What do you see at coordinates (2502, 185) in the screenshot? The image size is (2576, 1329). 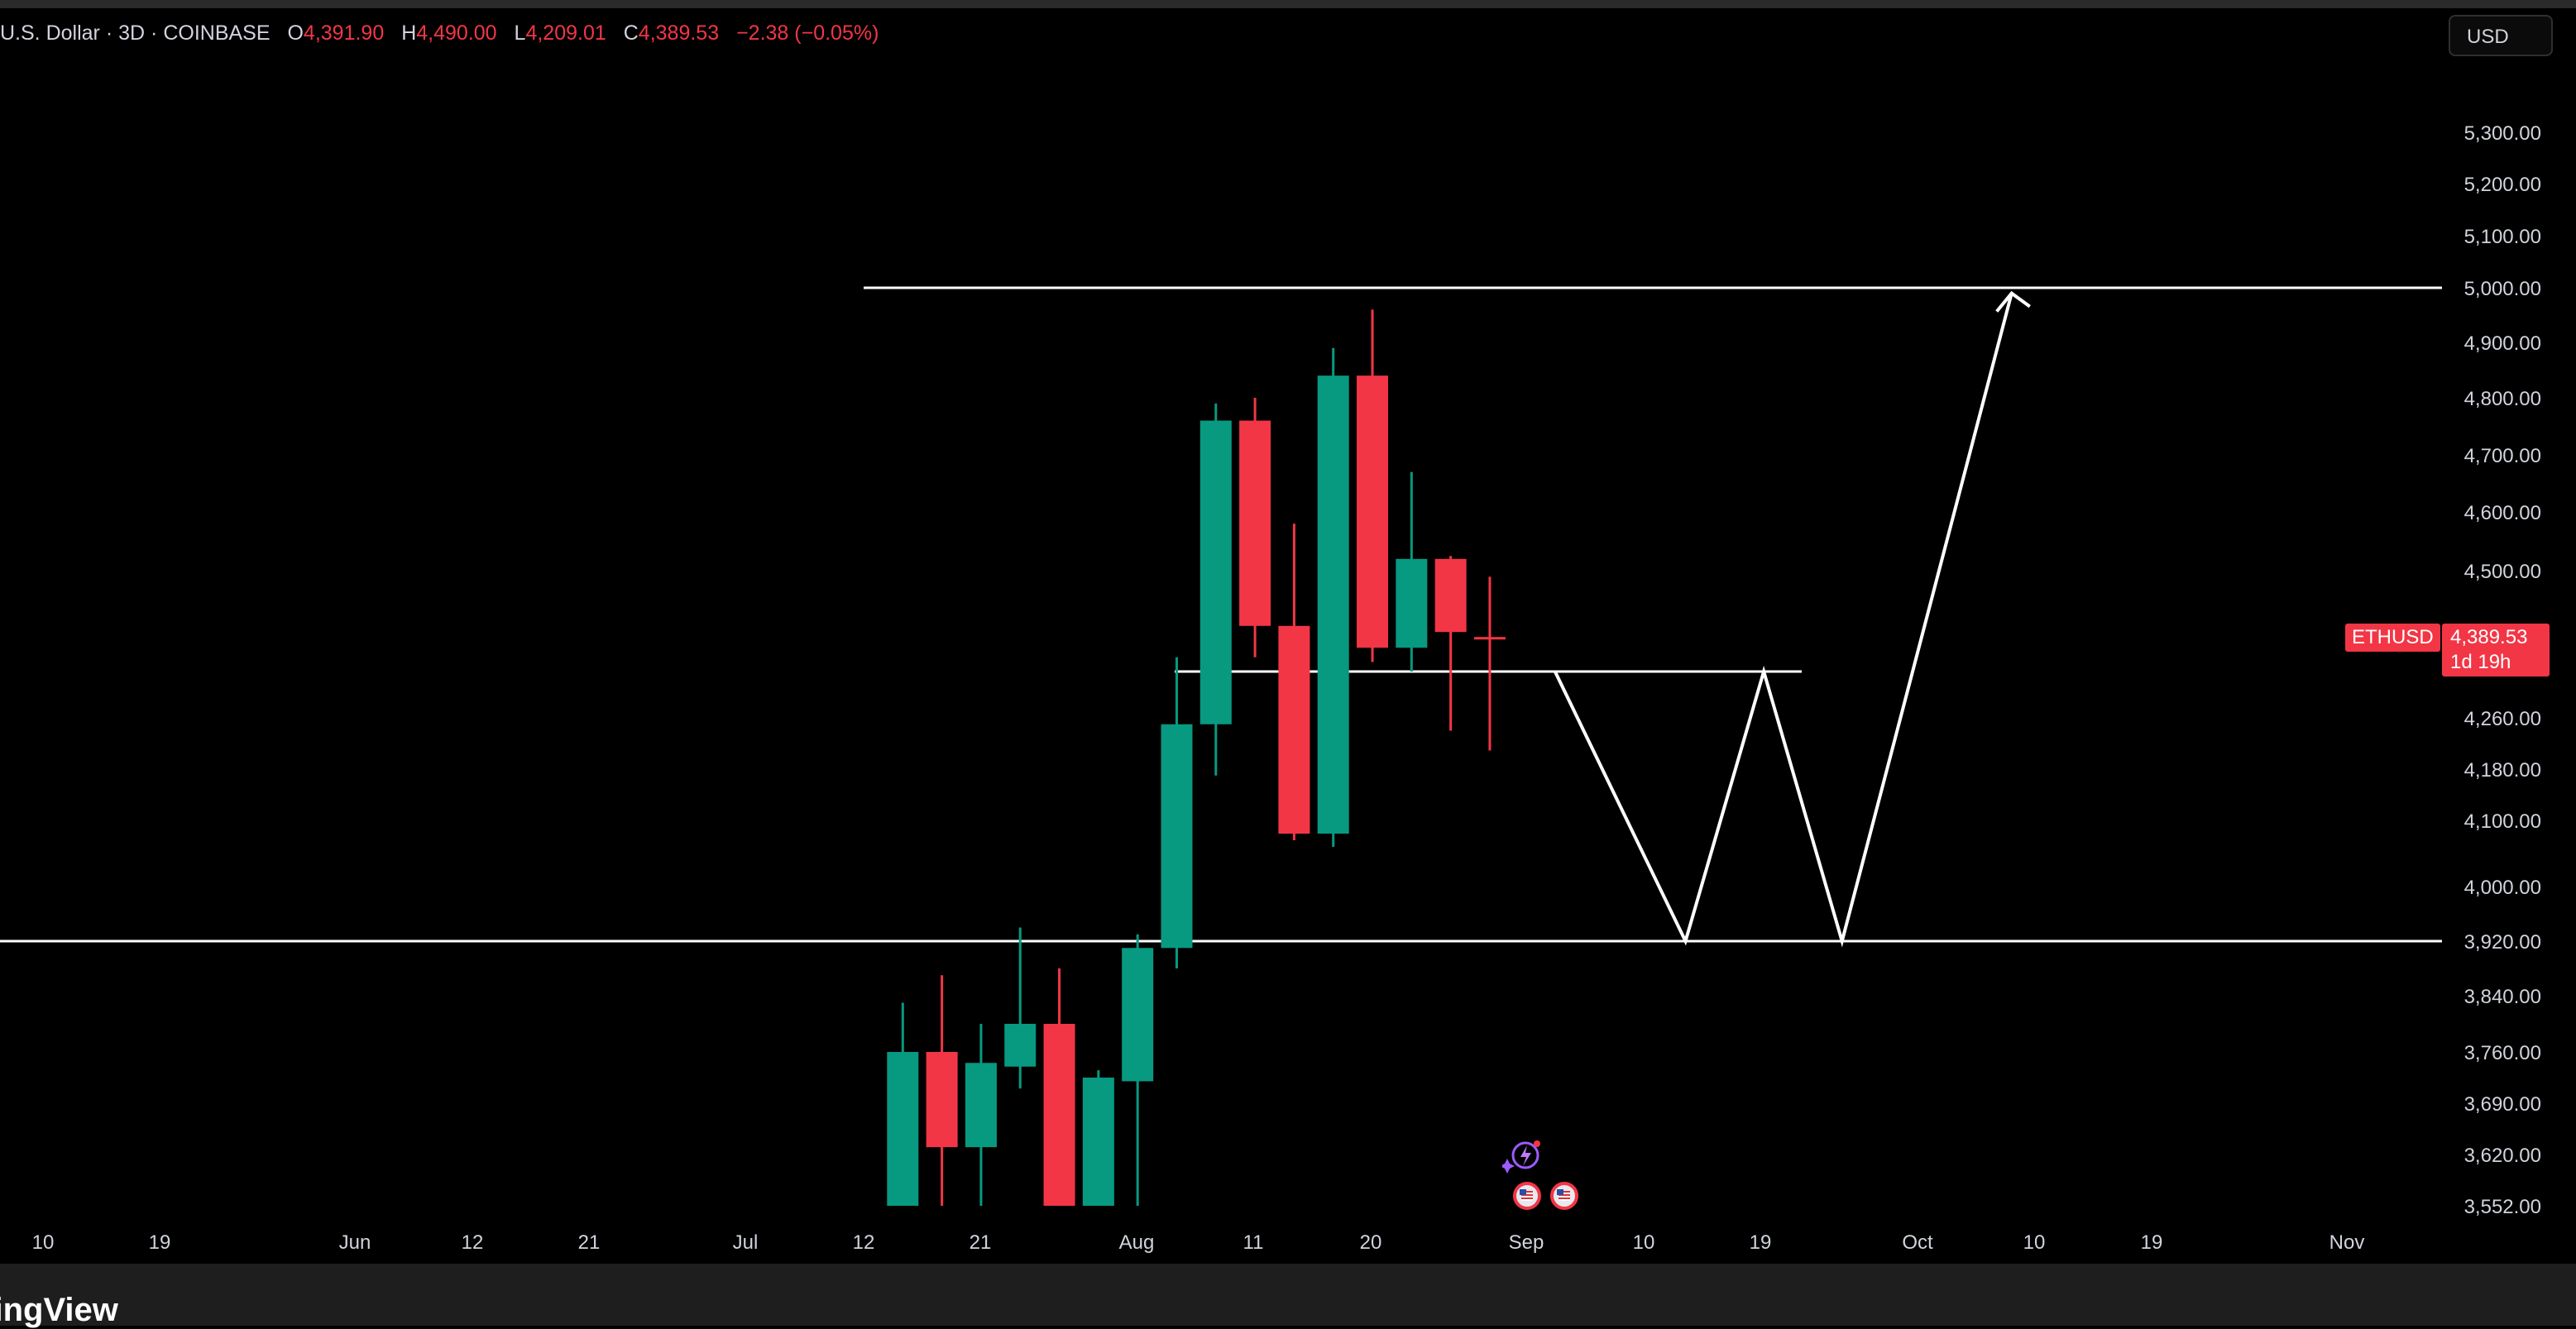 I see `price-tick-label: 5,200.00` at bounding box center [2502, 185].